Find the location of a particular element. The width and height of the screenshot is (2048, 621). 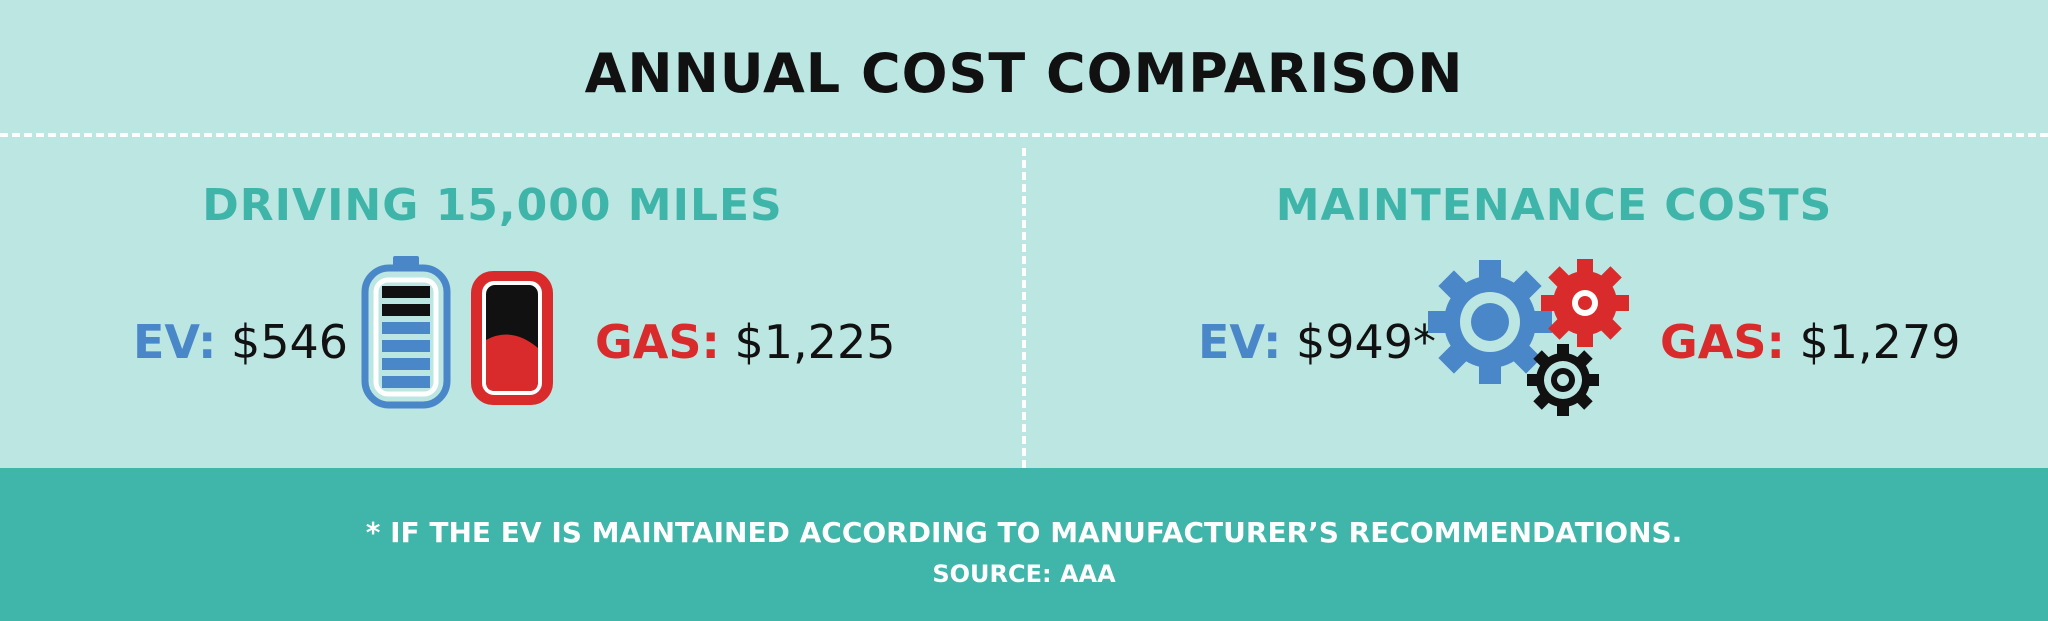

driving-ev-cost: EV: $546 is located at coordinates (240, 342).